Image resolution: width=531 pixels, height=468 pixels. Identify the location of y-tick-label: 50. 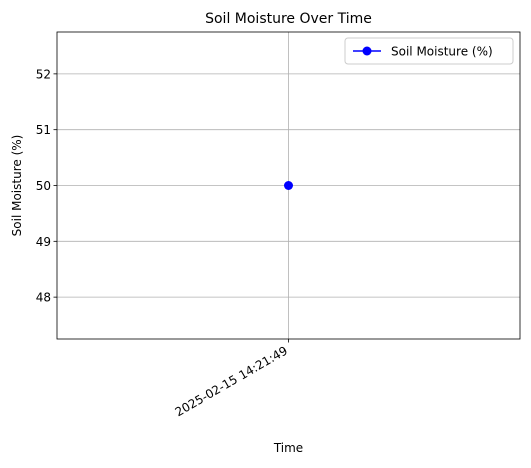
(43, 186).